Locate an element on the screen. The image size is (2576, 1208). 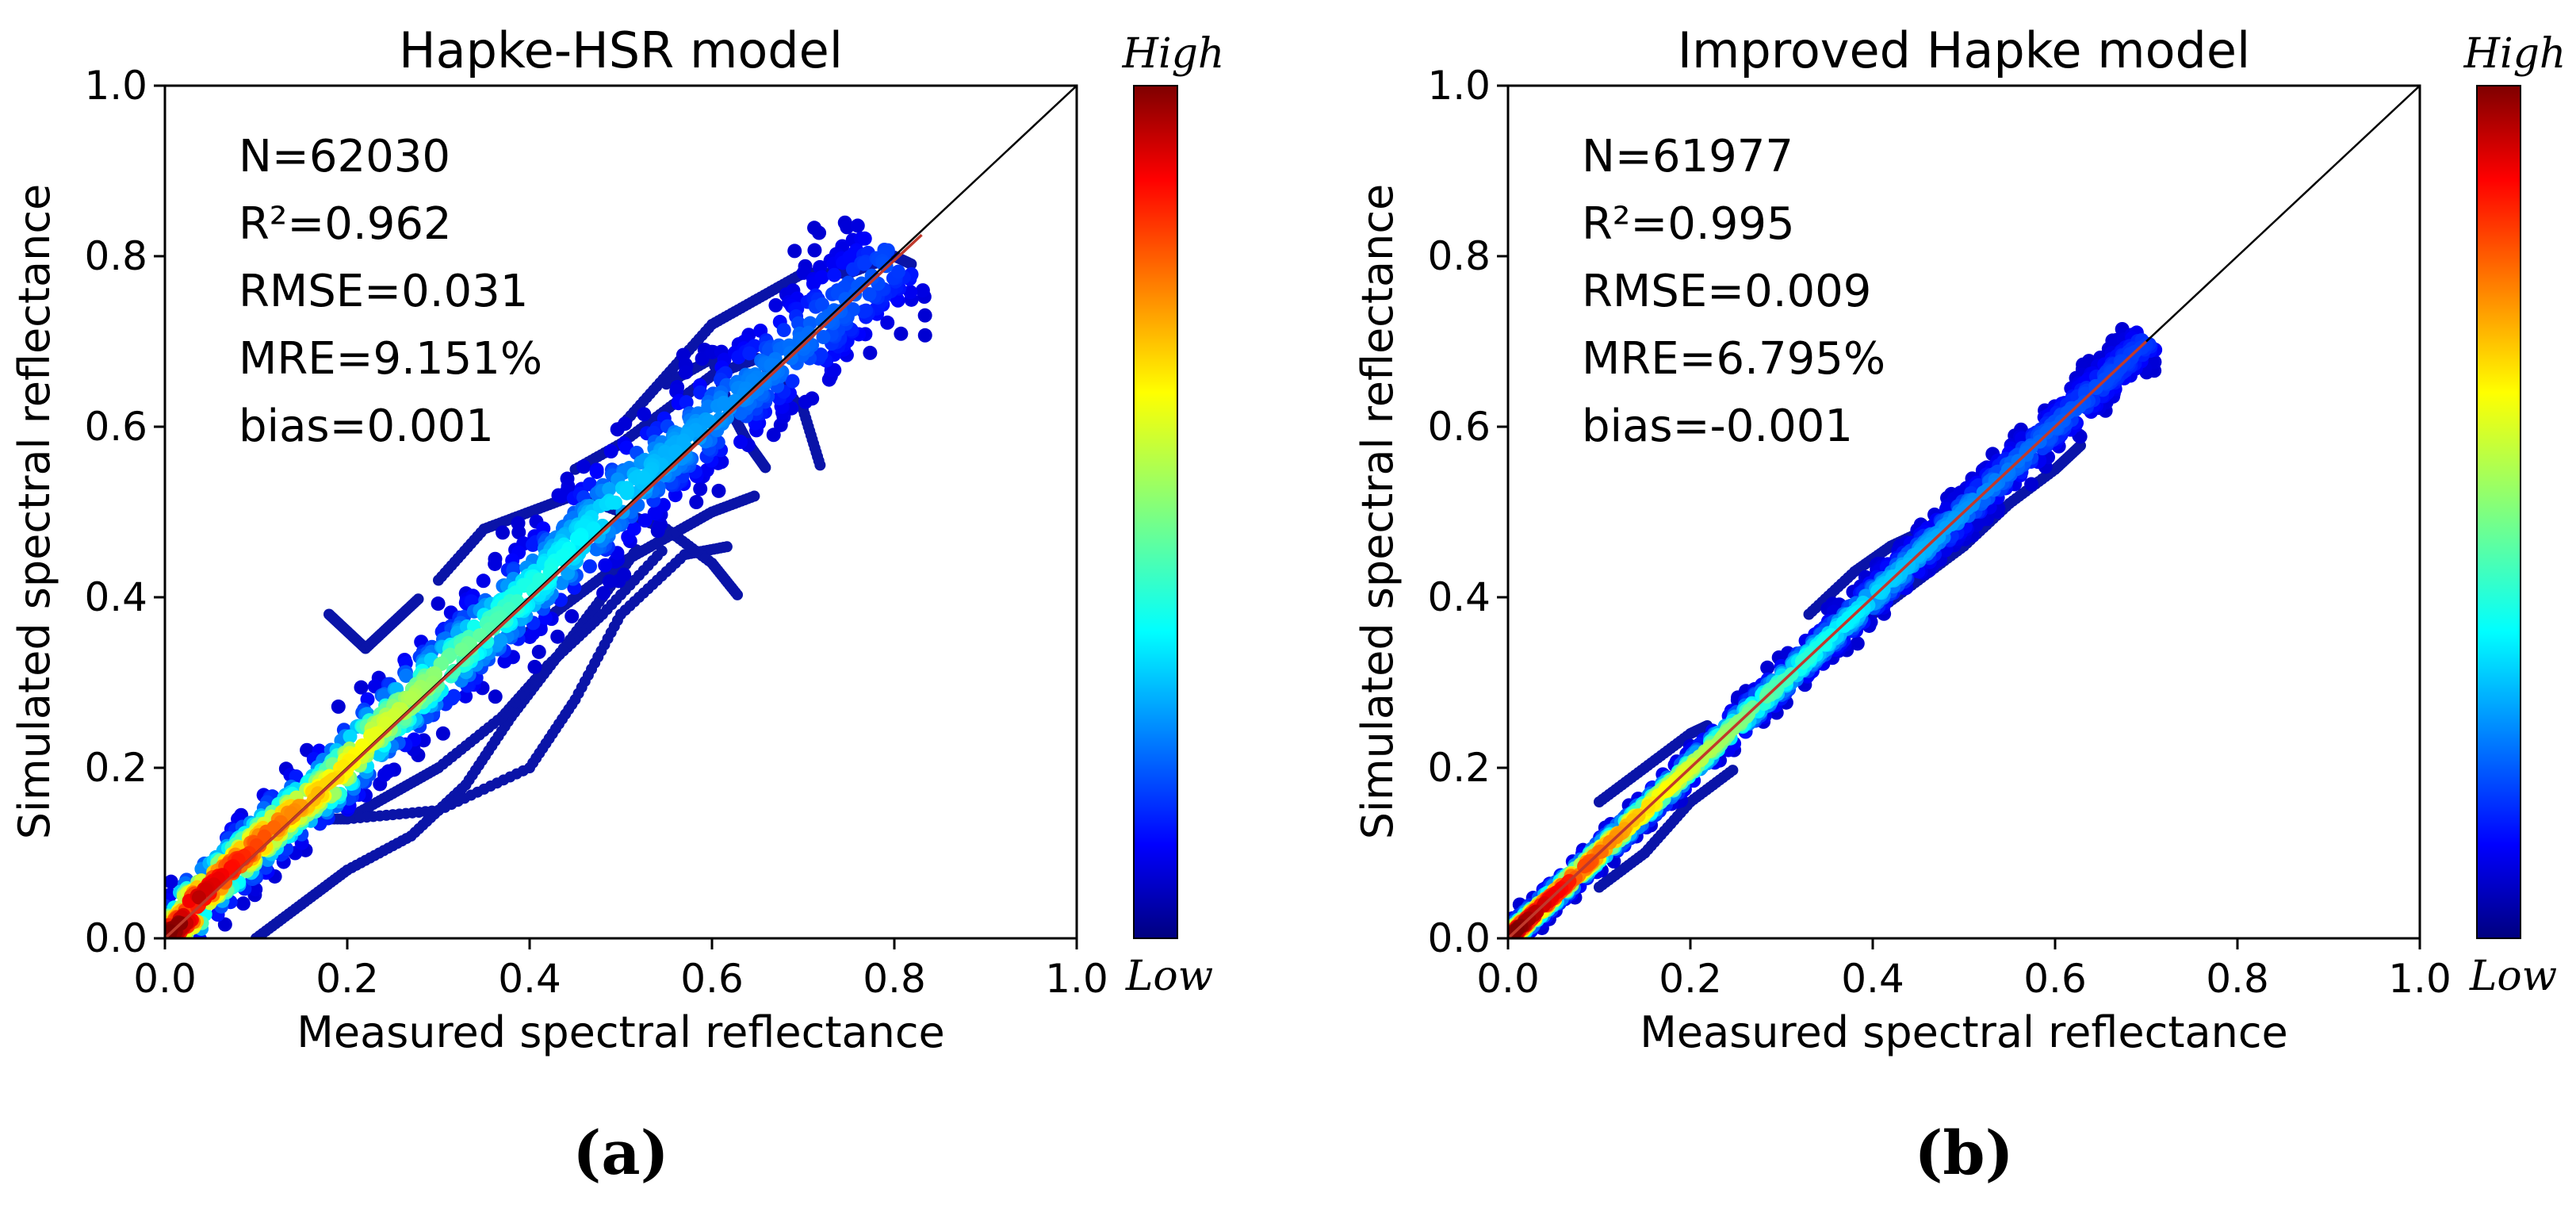
stat-line: bias=0.001 is located at coordinates (366, 426).